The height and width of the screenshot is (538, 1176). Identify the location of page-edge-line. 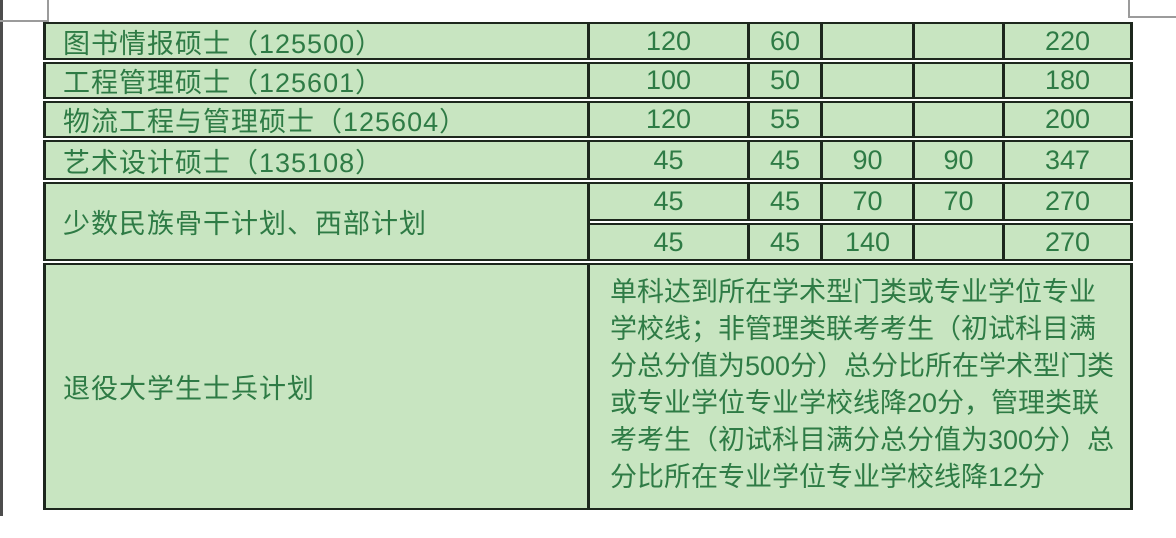
(1, 258).